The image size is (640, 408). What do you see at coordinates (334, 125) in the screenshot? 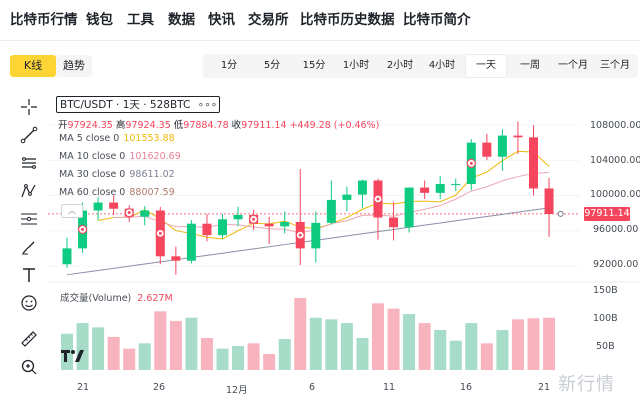
I see `change-value: +449.28 (+0.46%)` at bounding box center [334, 125].